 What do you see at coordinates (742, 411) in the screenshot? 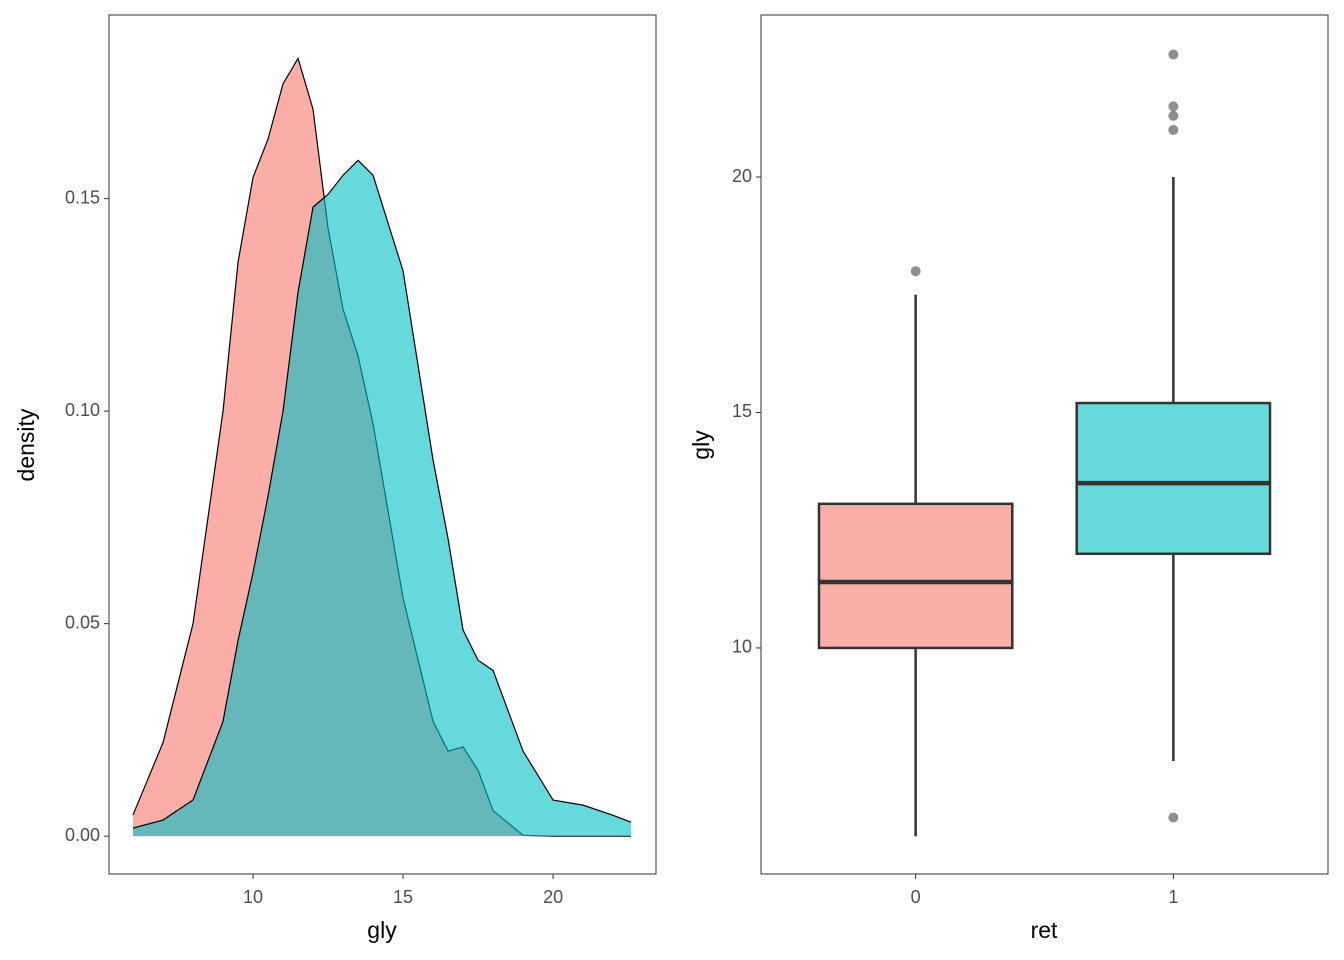
I see `y-tick-label: 15` at bounding box center [742, 411].